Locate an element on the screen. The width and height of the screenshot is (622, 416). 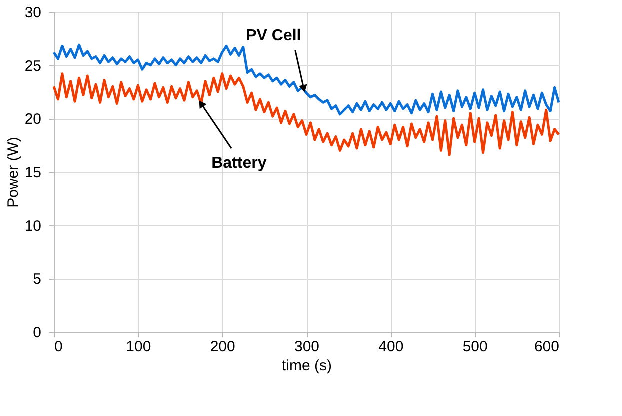
y-tick-label: 5 is located at coordinates (37, 279).